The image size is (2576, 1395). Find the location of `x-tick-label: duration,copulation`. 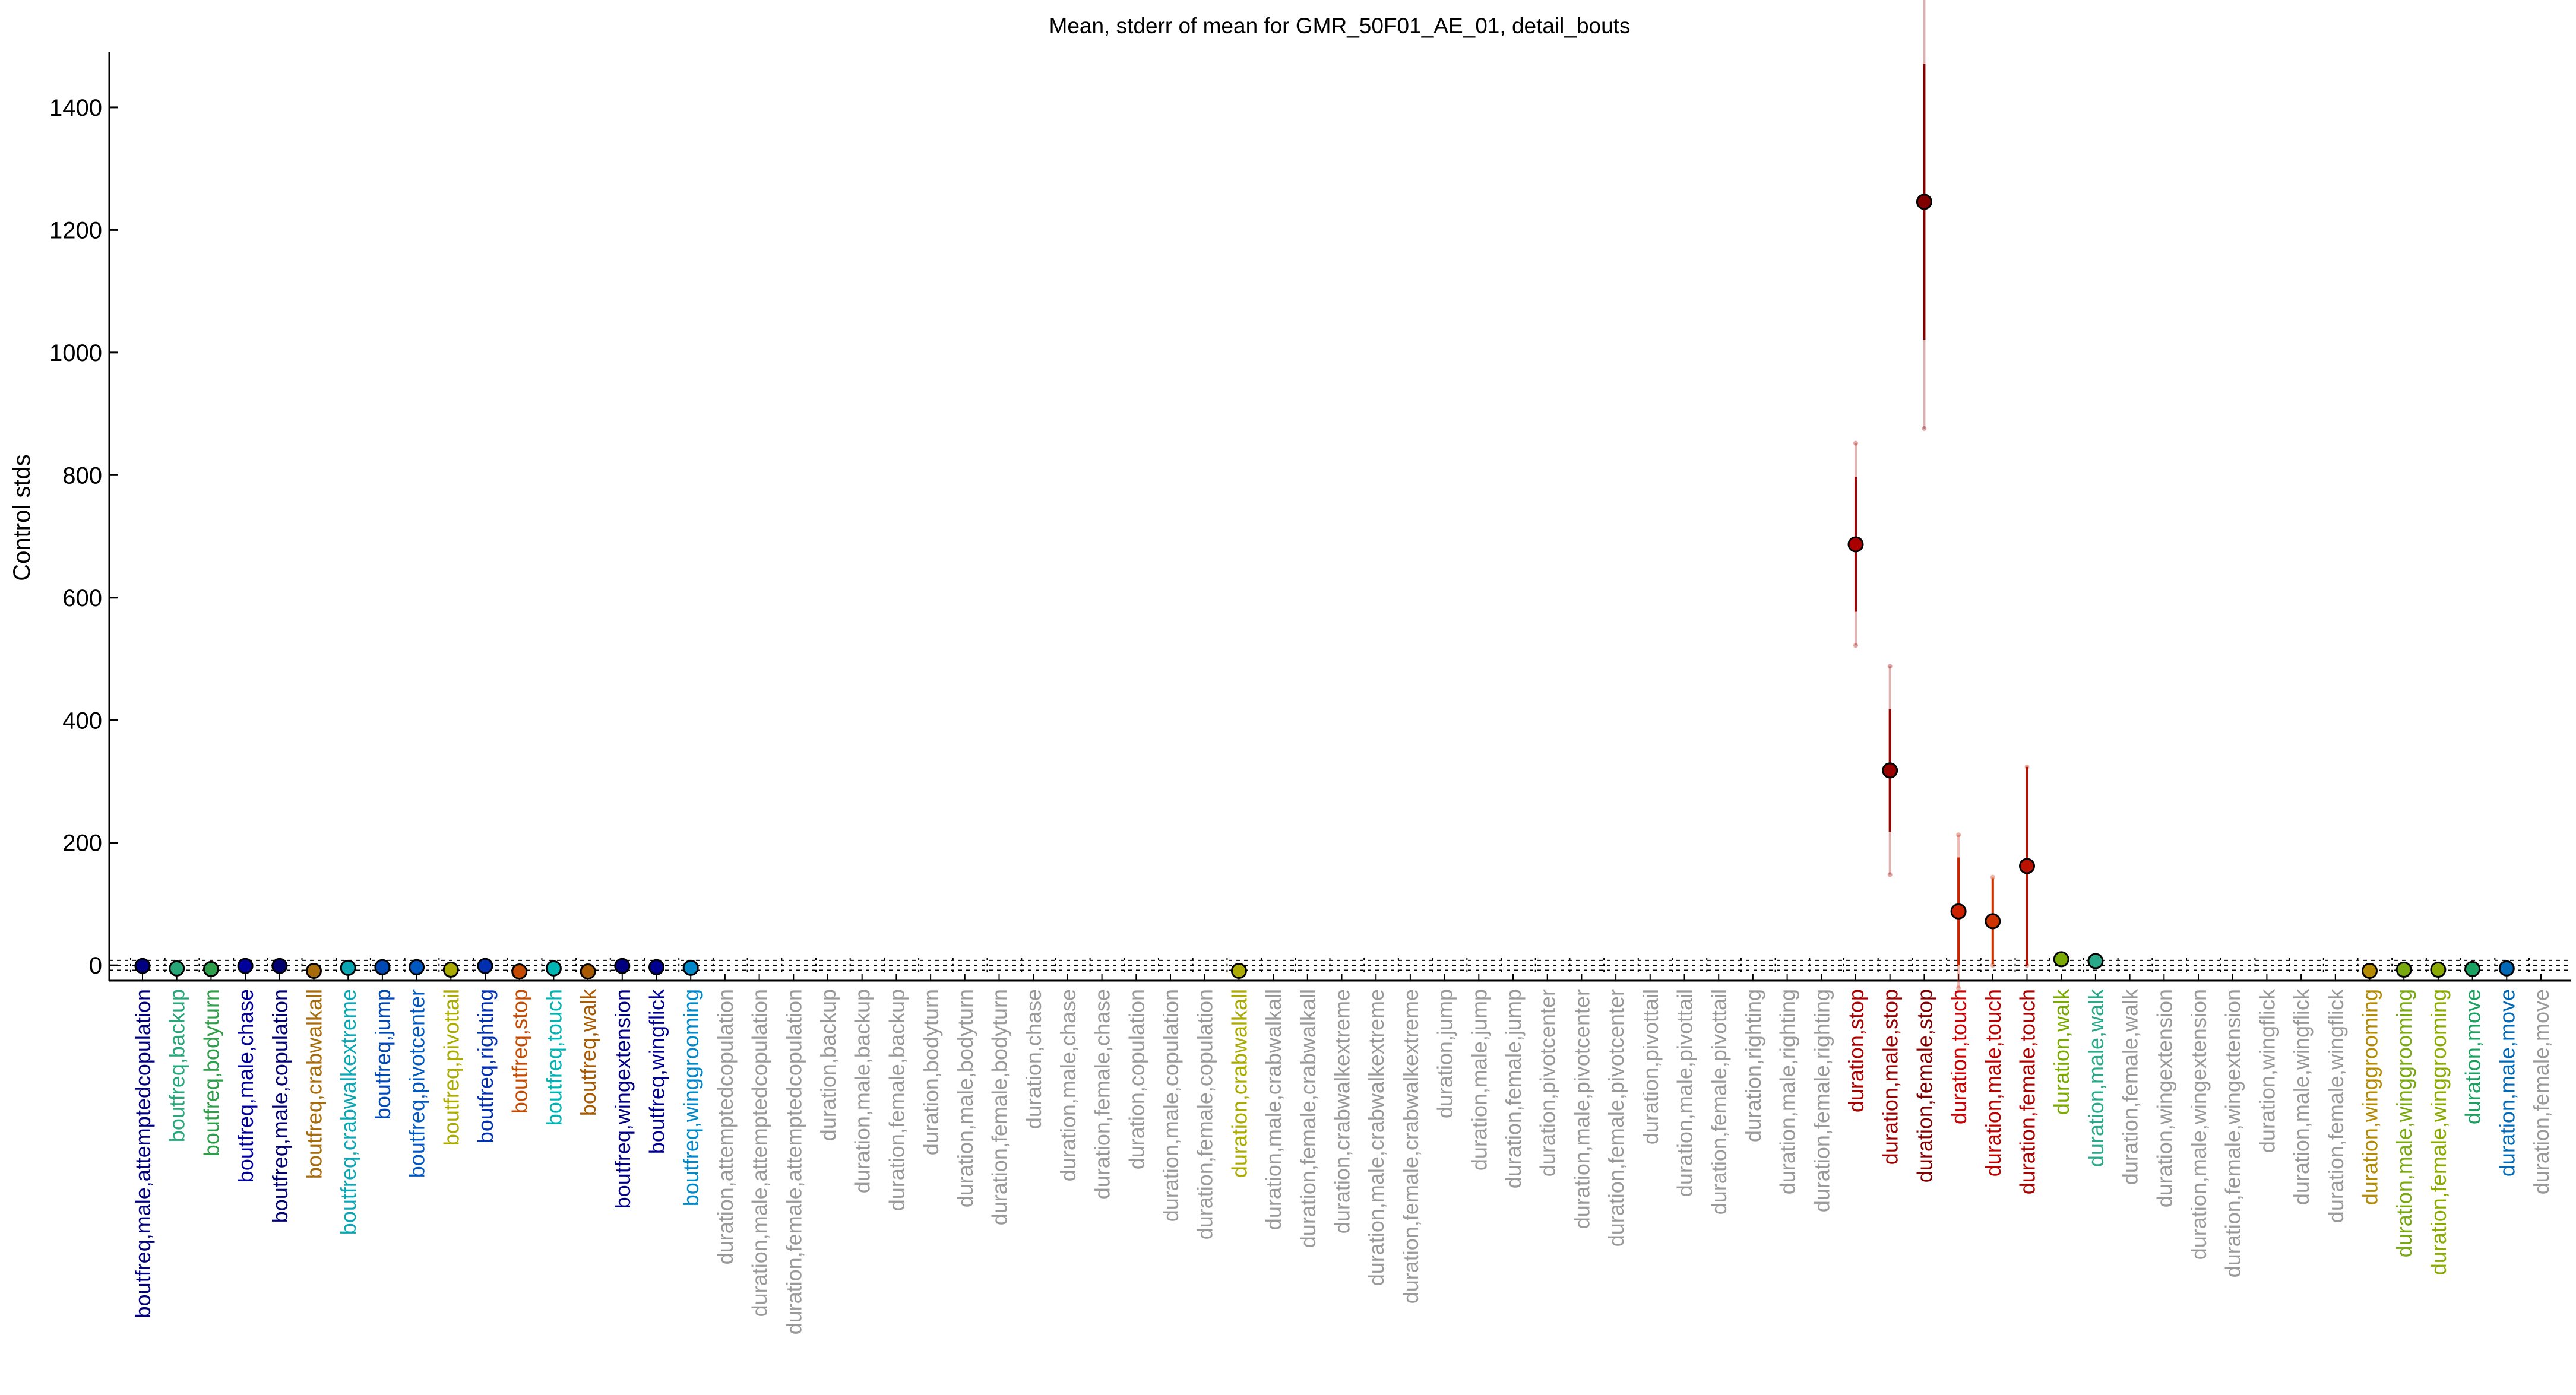

x-tick-label: duration,copulation is located at coordinates (1136, 1079).